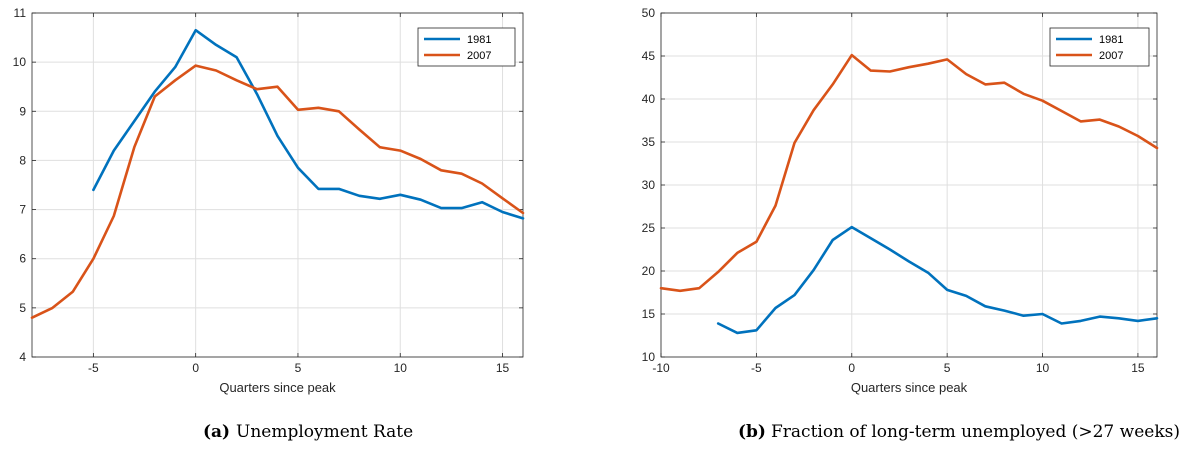  I want to click on y-tick-label: 20, so click(649, 271).